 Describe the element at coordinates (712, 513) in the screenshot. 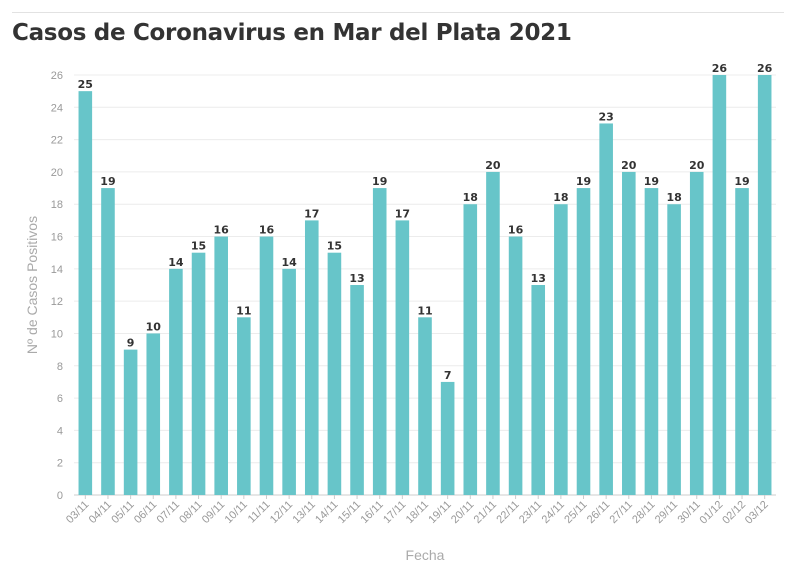

I see `x-tick-label: 01/12` at that location.